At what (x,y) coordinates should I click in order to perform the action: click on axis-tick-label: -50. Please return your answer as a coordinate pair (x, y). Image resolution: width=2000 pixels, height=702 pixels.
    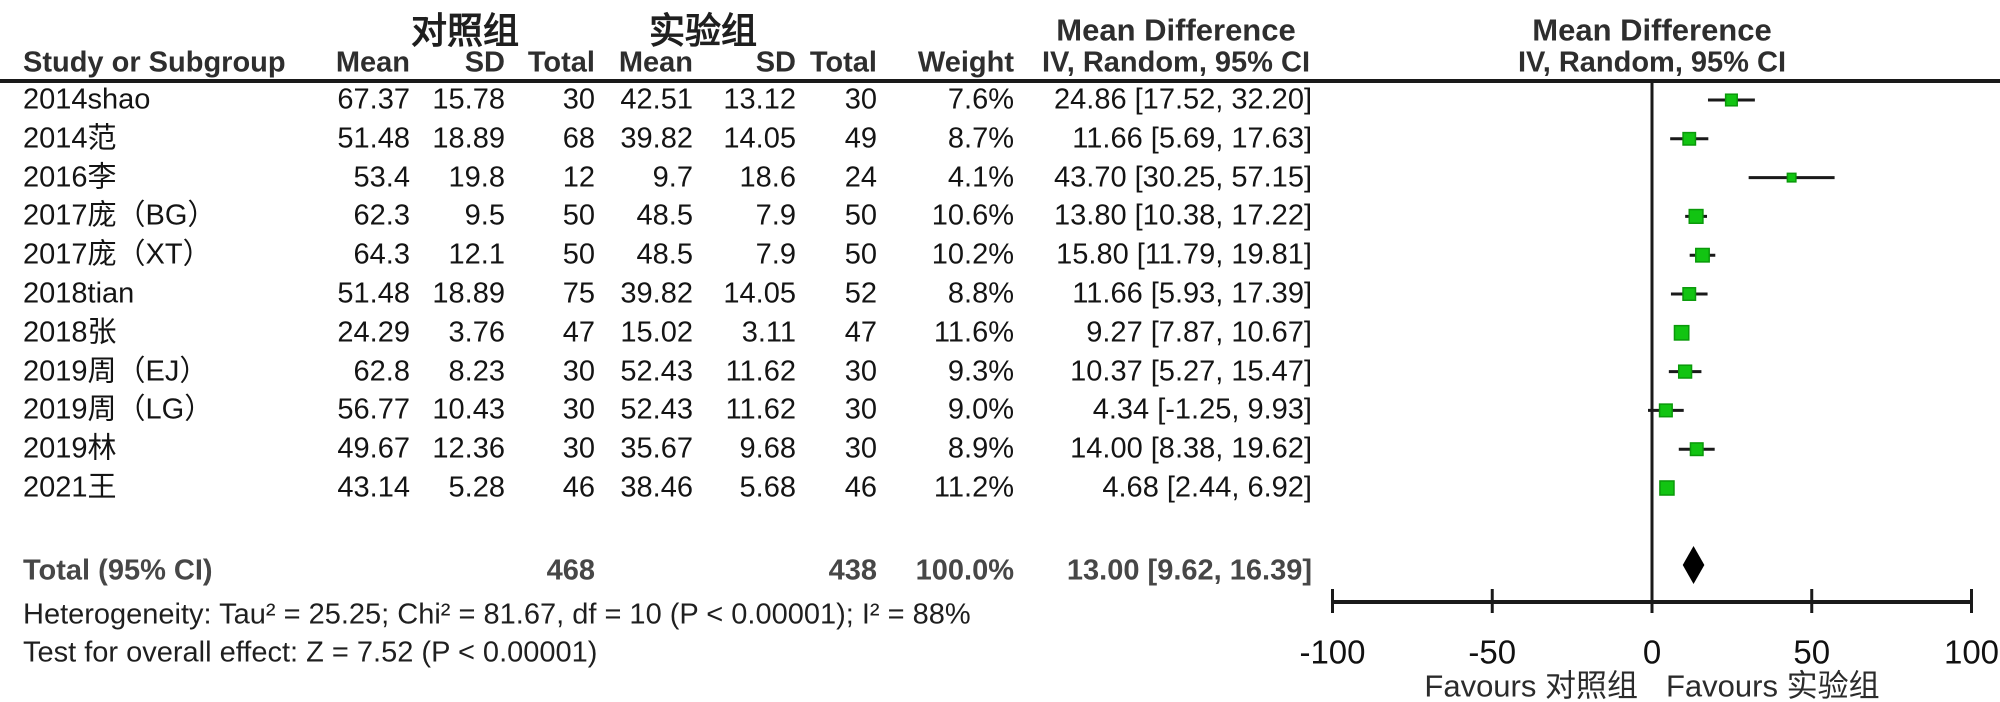
    Looking at the image, I should click on (1492, 652).